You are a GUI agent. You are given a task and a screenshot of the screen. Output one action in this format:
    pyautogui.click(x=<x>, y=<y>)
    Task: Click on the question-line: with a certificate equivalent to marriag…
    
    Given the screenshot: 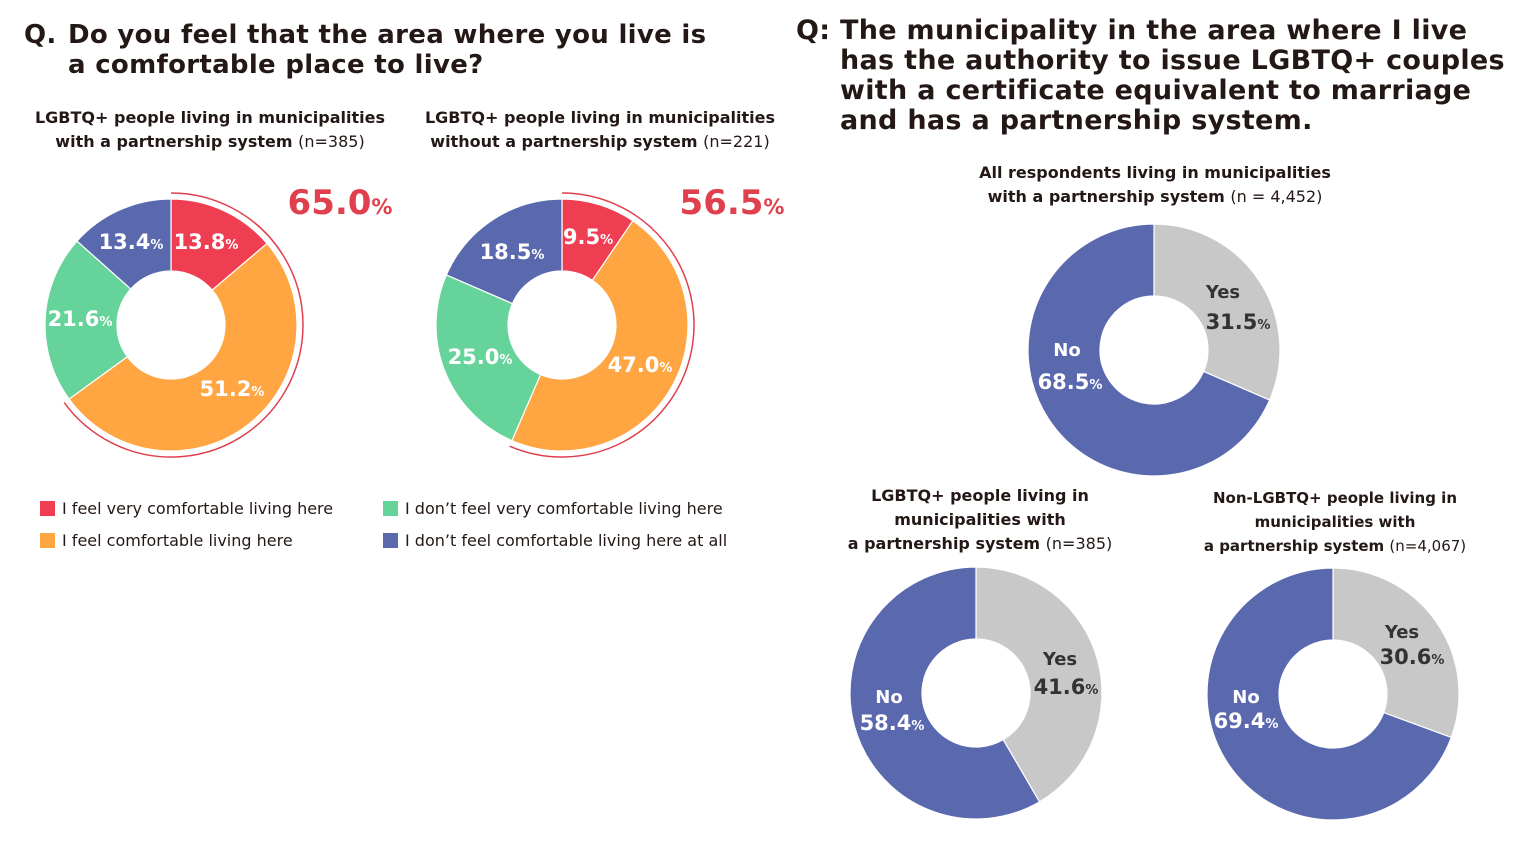 What is the action you would take?
    pyautogui.click(x=1156, y=90)
    